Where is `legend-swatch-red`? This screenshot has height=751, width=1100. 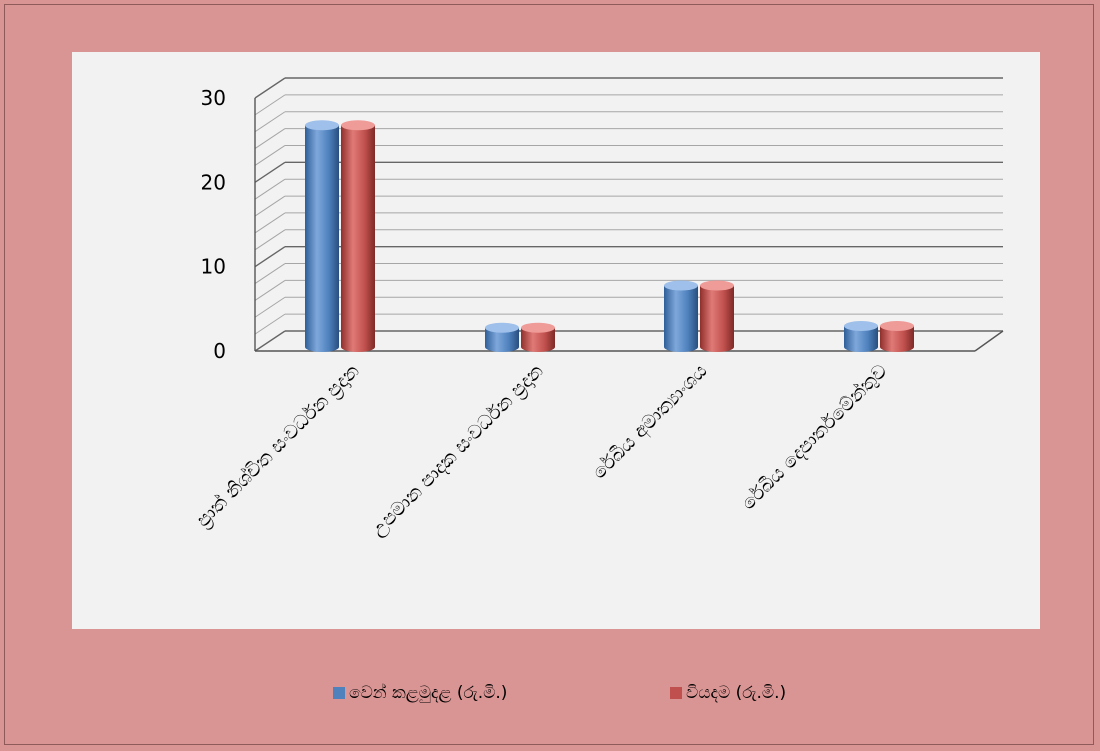 legend-swatch-red is located at coordinates (676, 693).